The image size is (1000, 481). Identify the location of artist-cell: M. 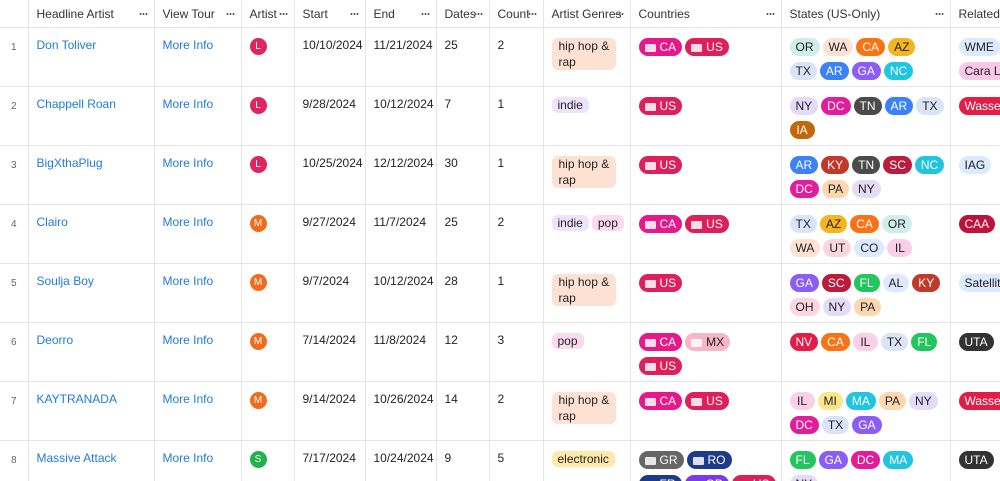
(268, 293).